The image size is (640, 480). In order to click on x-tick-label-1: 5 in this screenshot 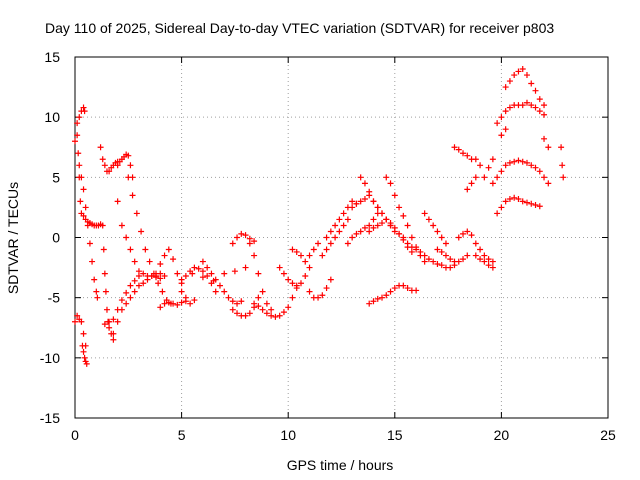, I will do `click(182, 435)`.